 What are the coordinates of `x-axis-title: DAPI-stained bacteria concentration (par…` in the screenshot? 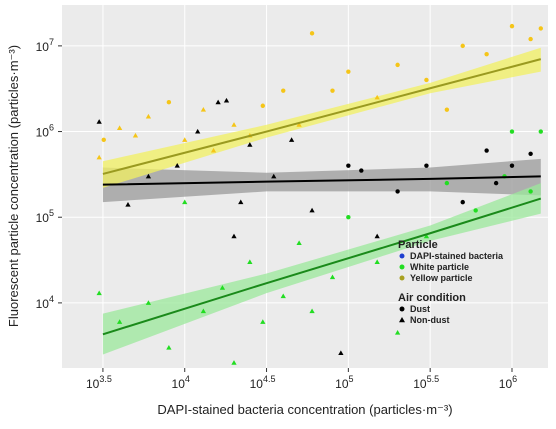 It's located at (304, 409).